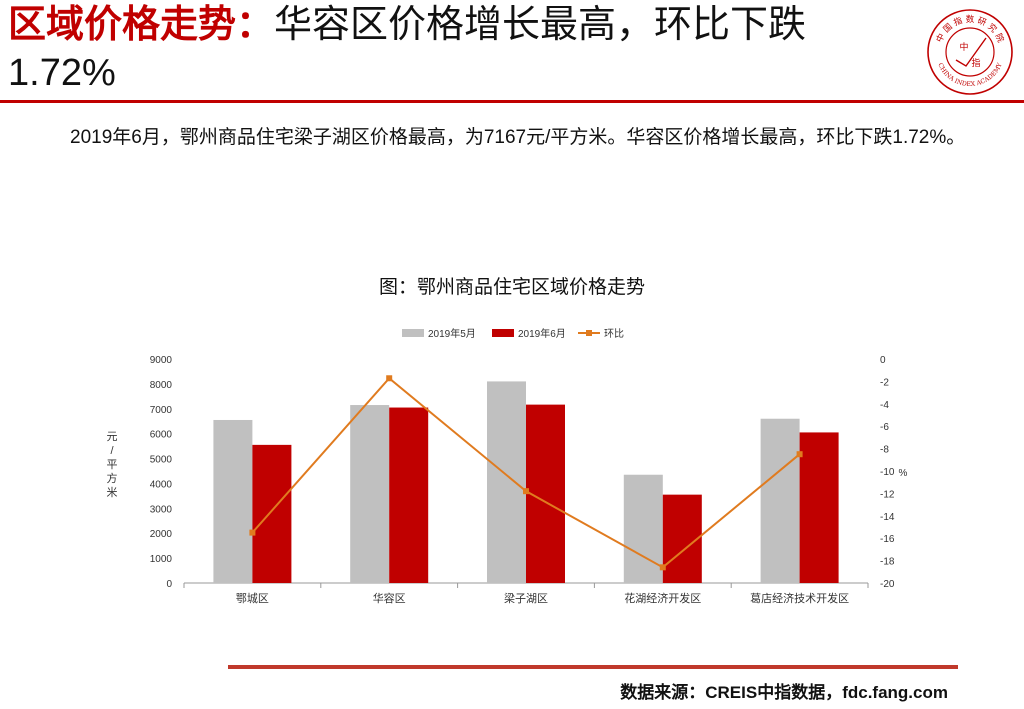  I want to click on y-axis-label-char: 平, so click(112, 465).